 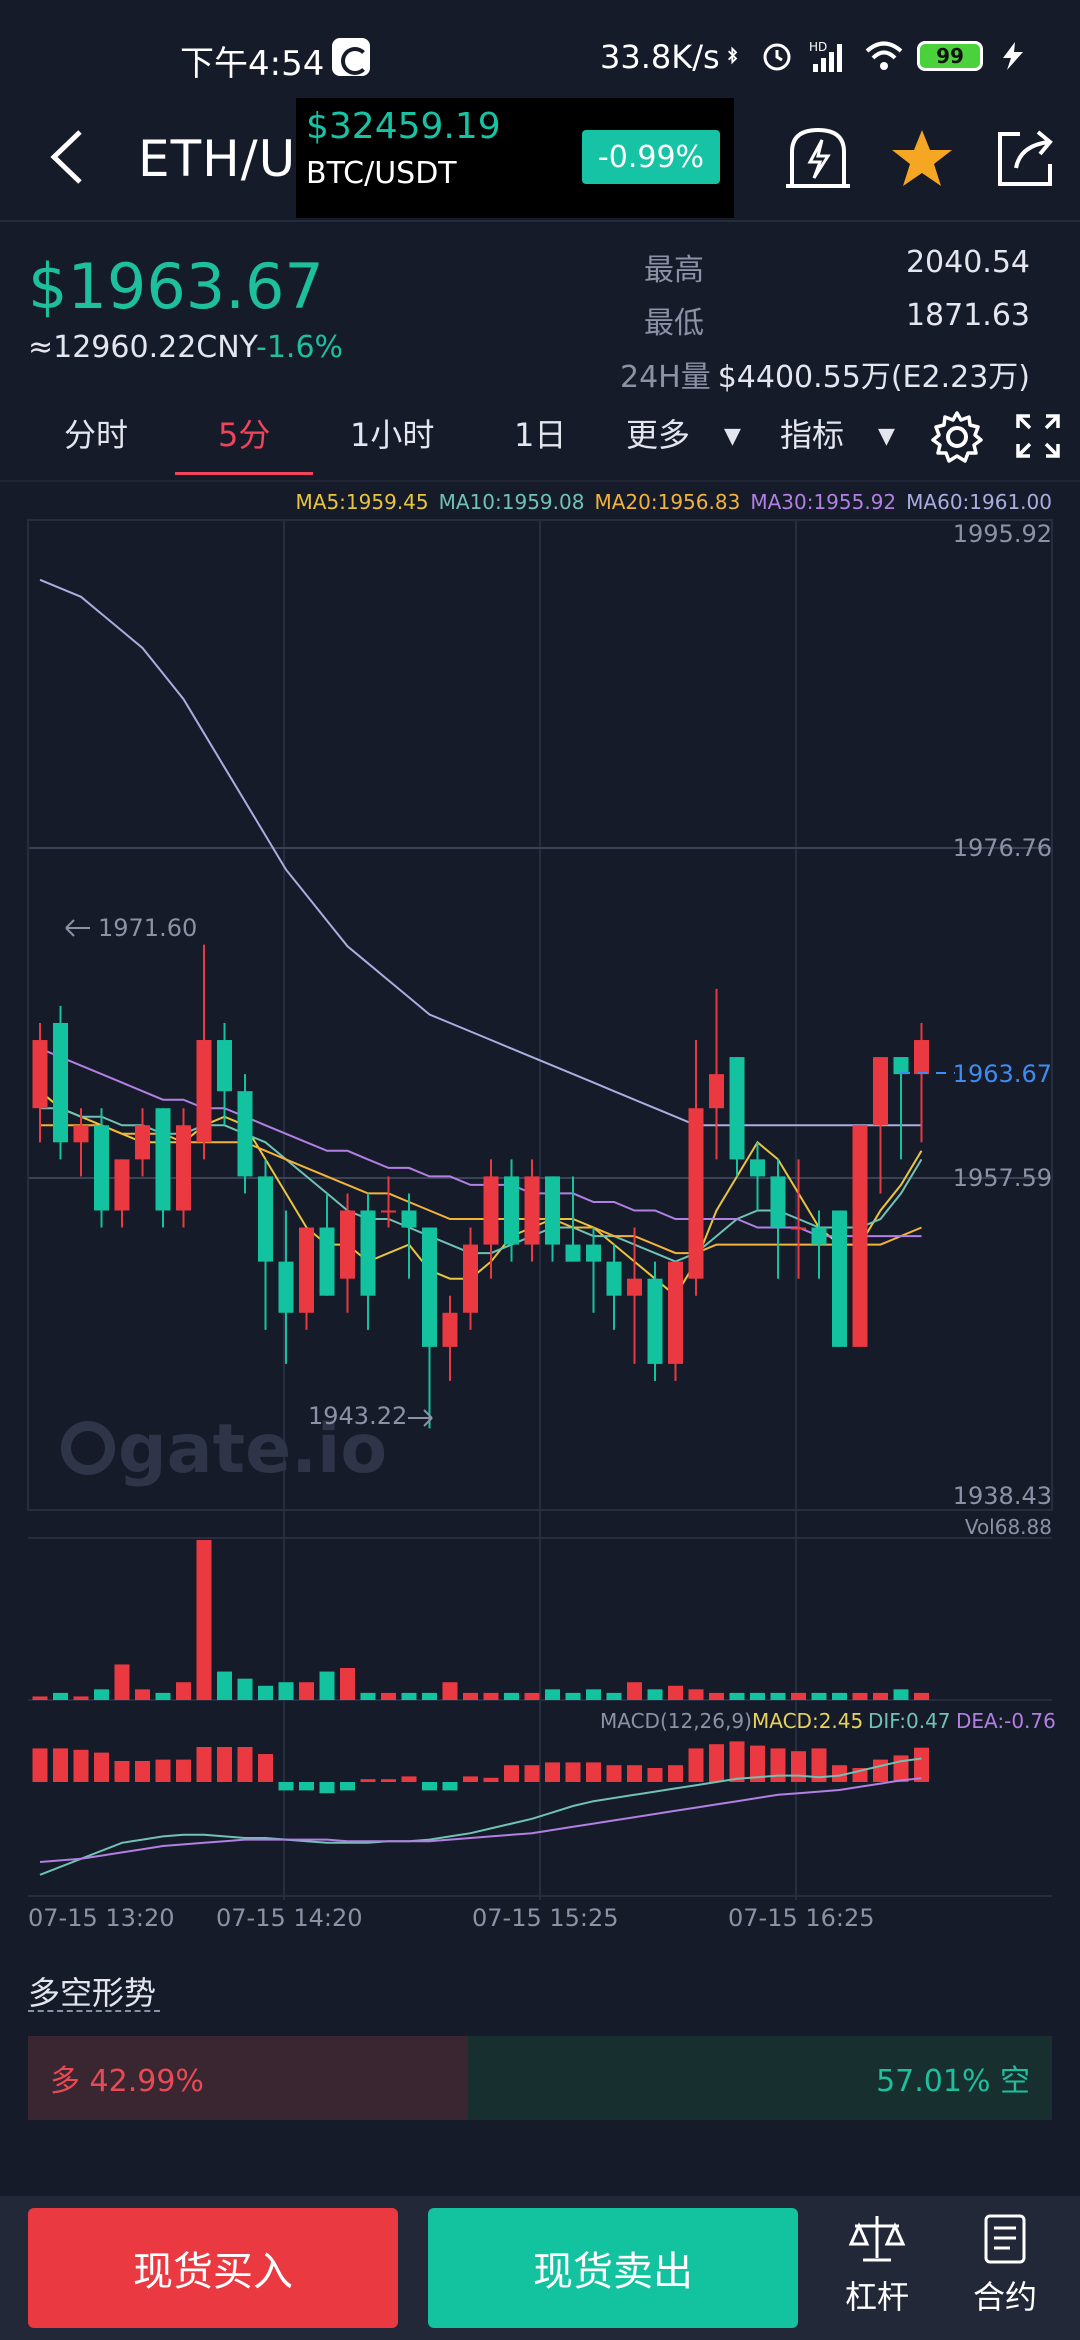 What do you see at coordinates (957, 437) in the screenshot?
I see `settings-gear-icon` at bounding box center [957, 437].